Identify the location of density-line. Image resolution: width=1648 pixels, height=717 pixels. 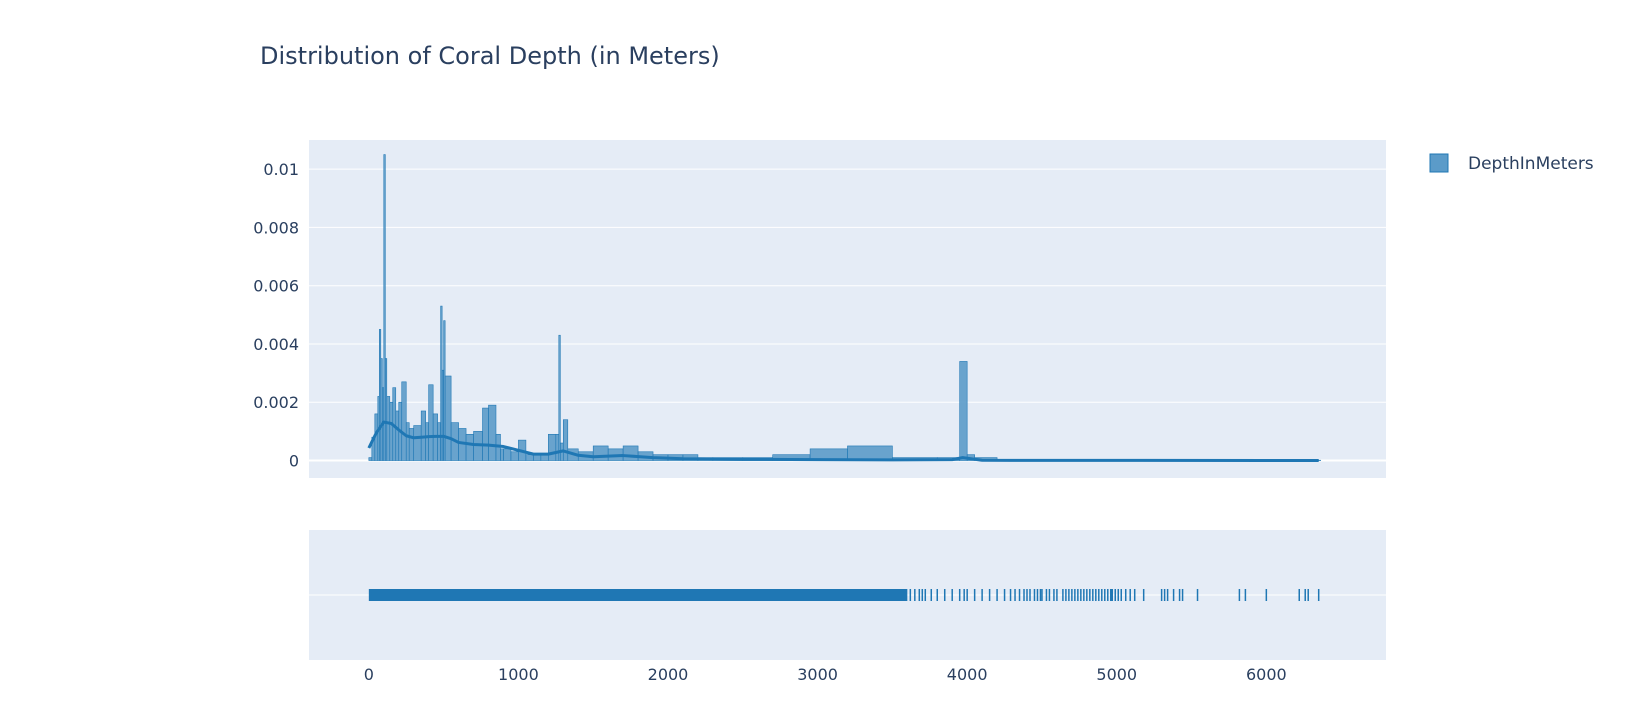
(843, 441).